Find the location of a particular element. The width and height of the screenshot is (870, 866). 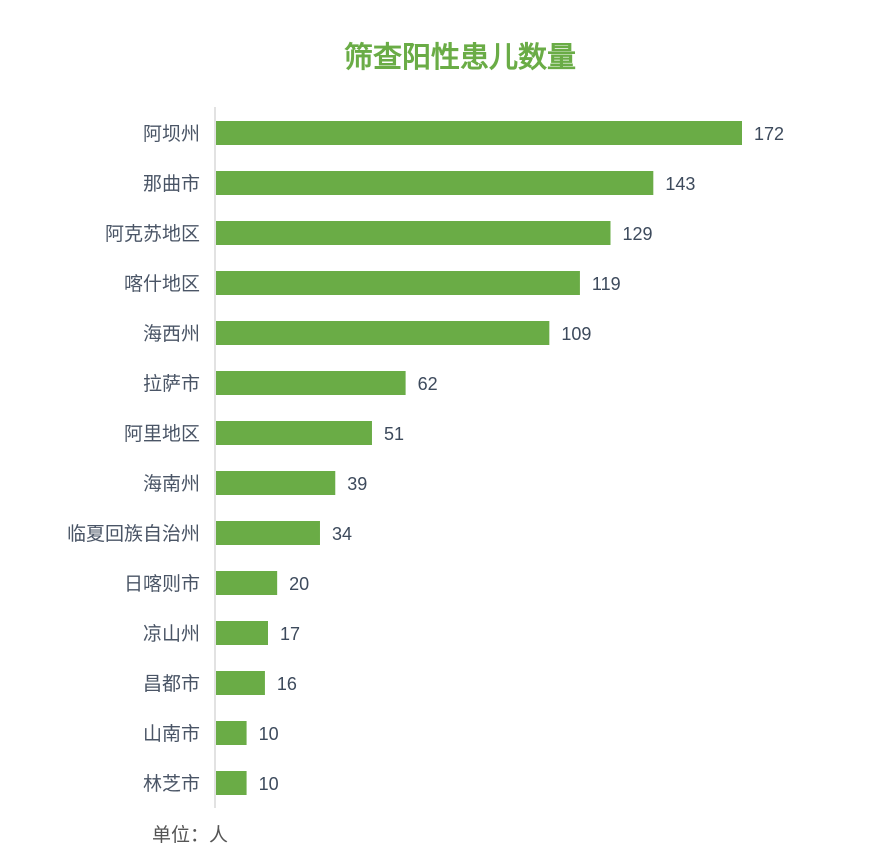

category-label: 海西州 is located at coordinates (171, 334).